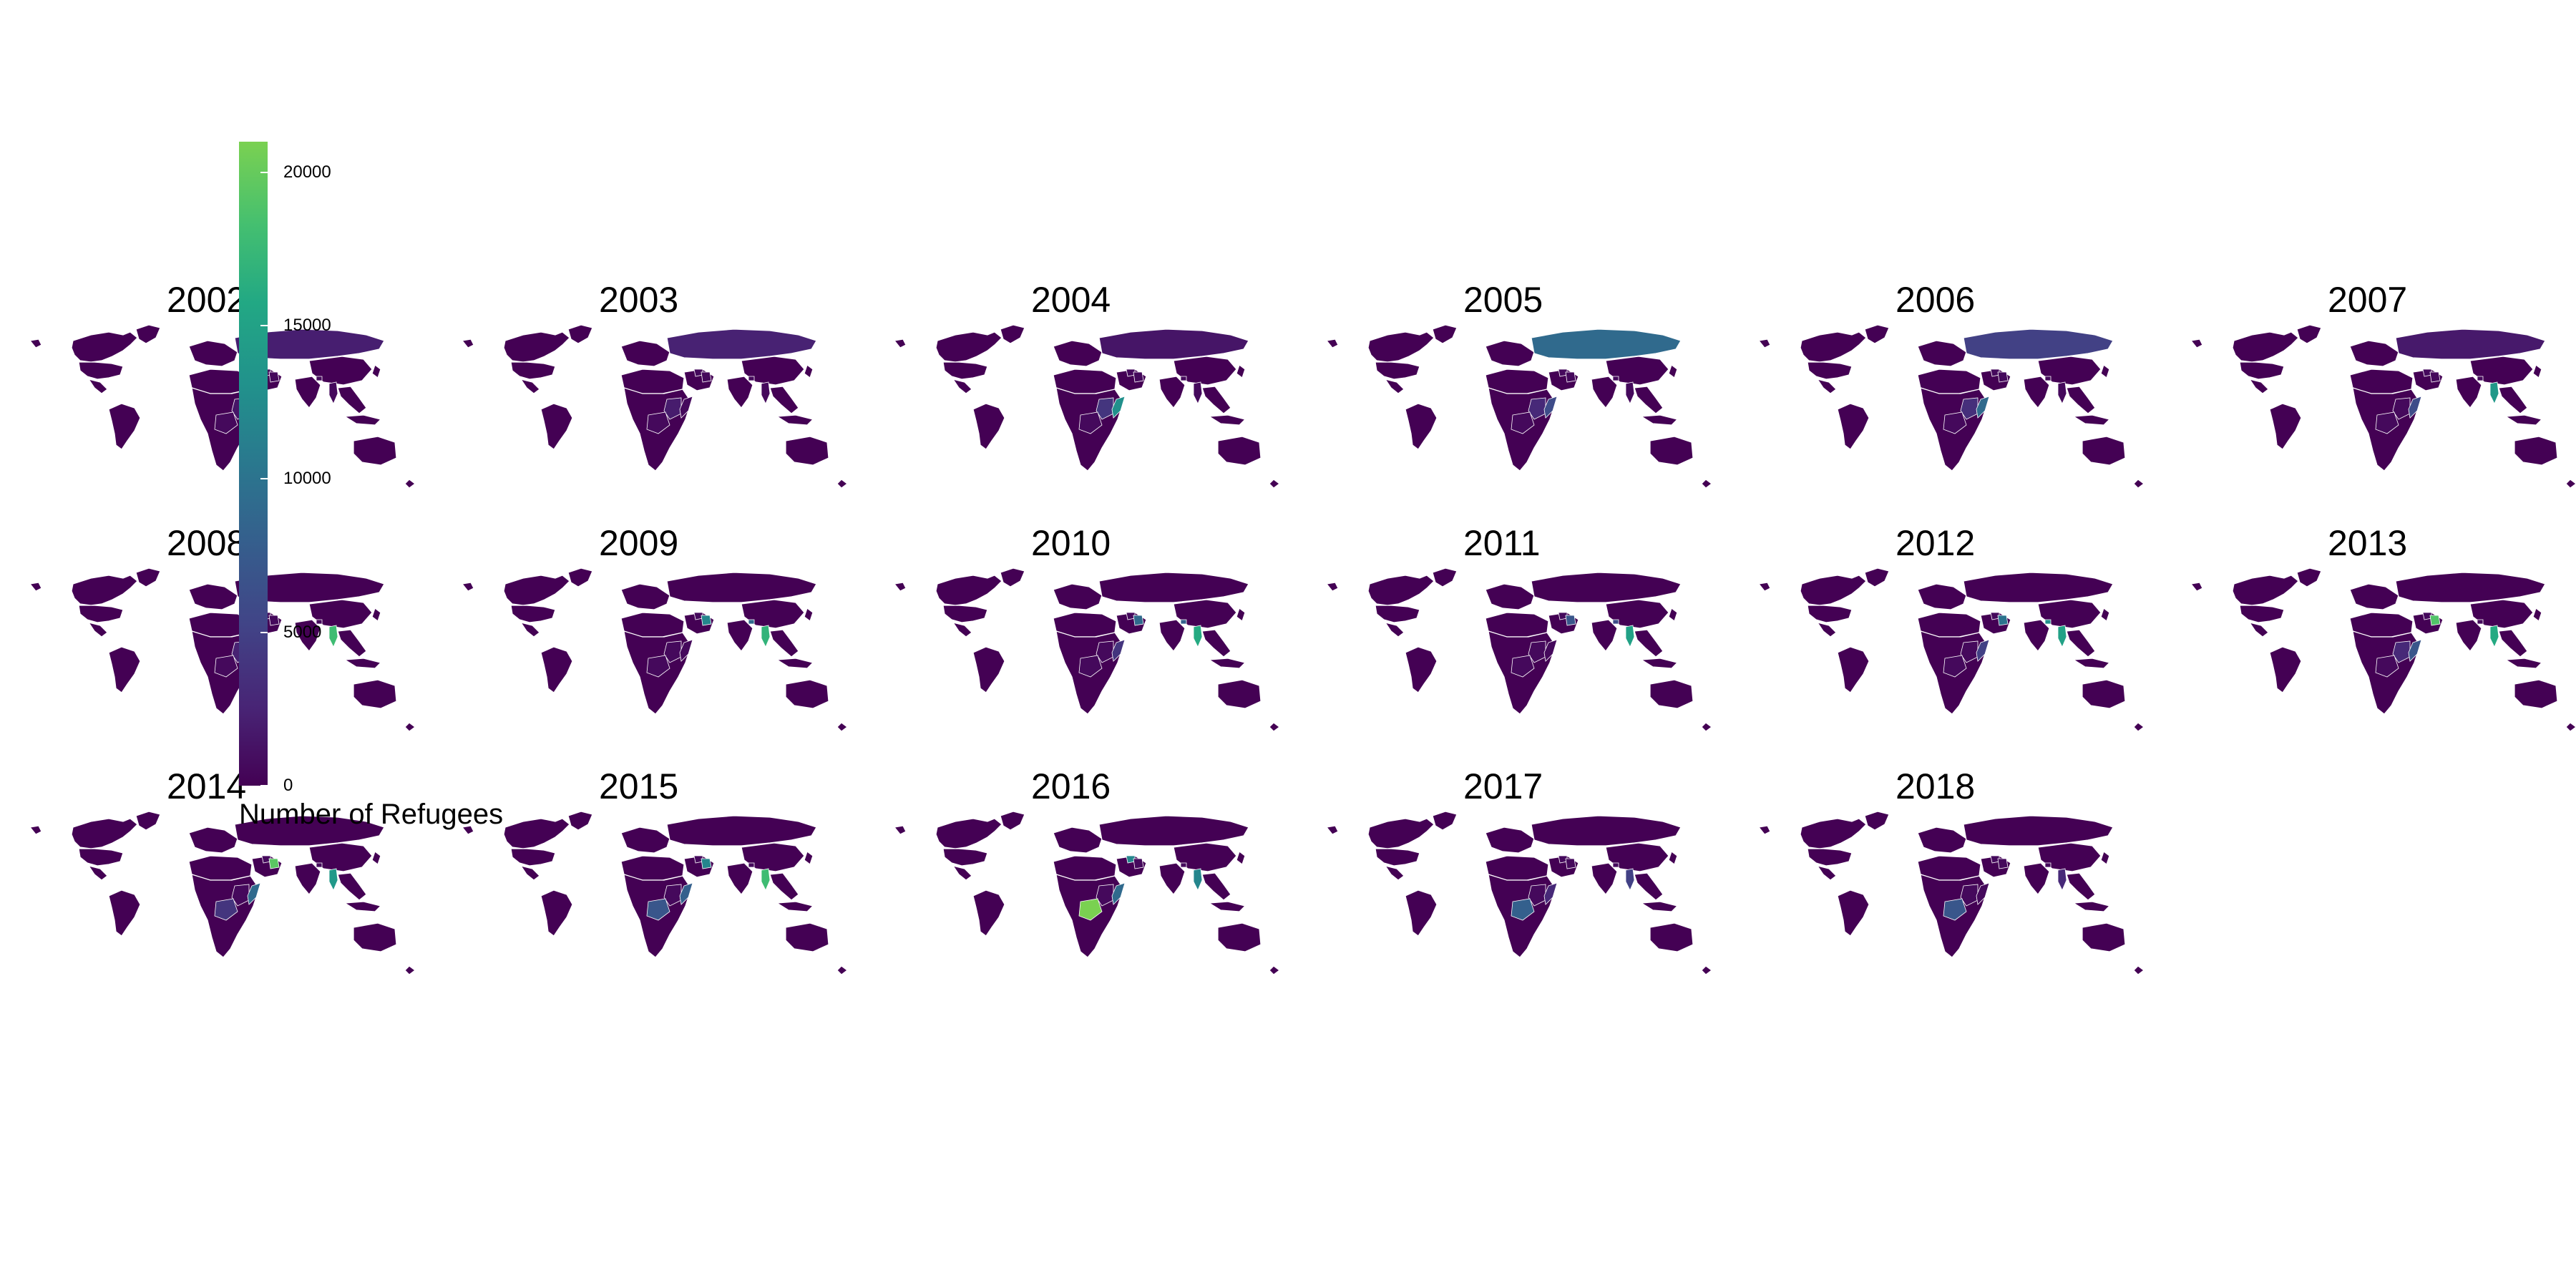 The height and width of the screenshot is (1288, 2576). I want to click on region-india-2012, so click(2036, 635).